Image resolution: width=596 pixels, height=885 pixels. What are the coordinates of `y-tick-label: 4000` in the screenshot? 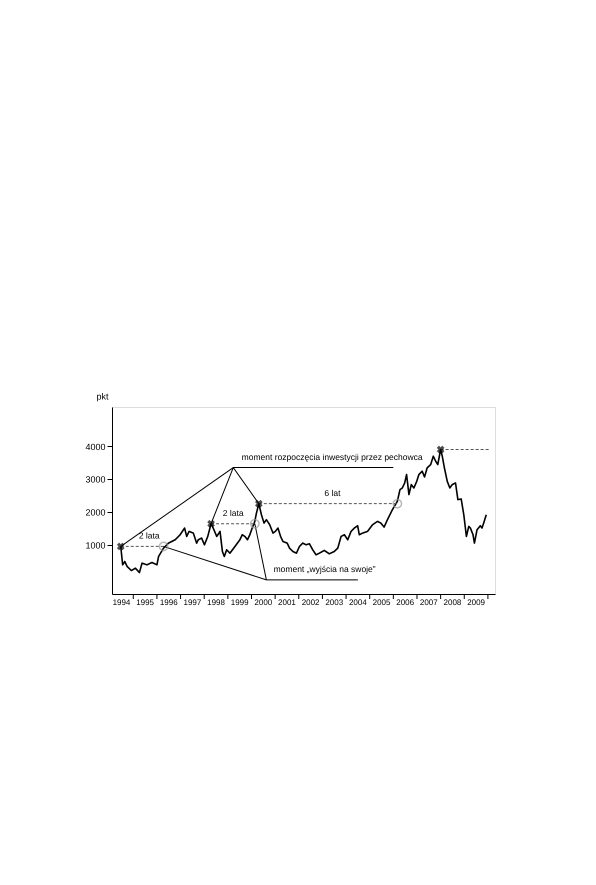 It's located at (95, 447).